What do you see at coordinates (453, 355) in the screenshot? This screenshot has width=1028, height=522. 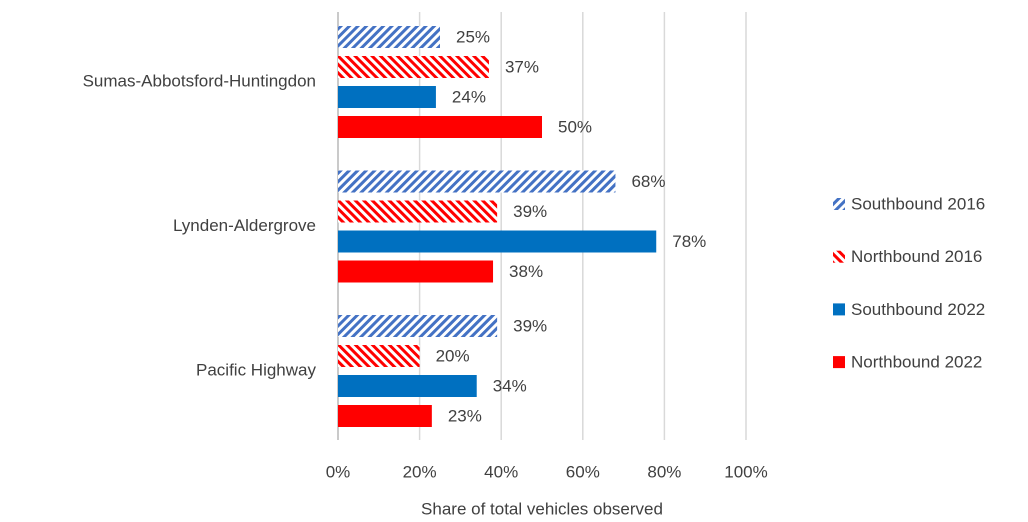 I see `value-label: 20%` at bounding box center [453, 355].